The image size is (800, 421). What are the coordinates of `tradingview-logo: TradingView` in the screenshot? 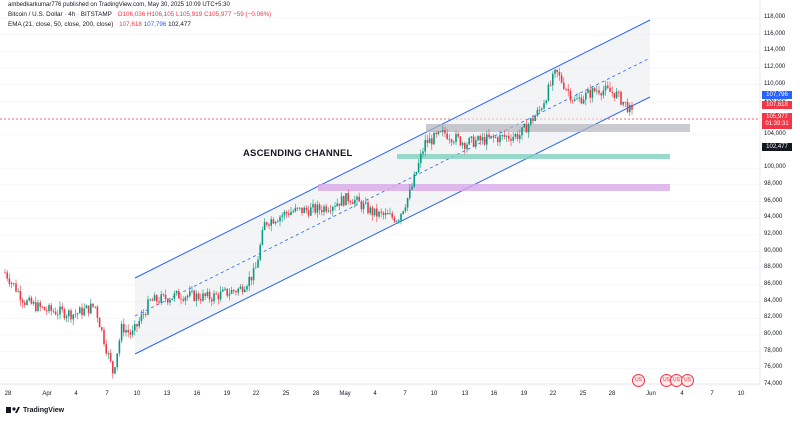 It's located at (35, 410).